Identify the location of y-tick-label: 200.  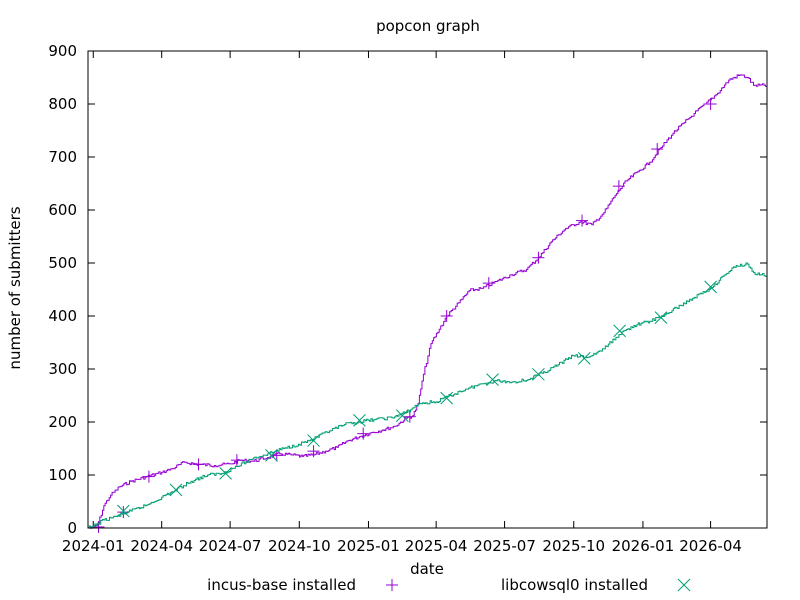
(62, 422).